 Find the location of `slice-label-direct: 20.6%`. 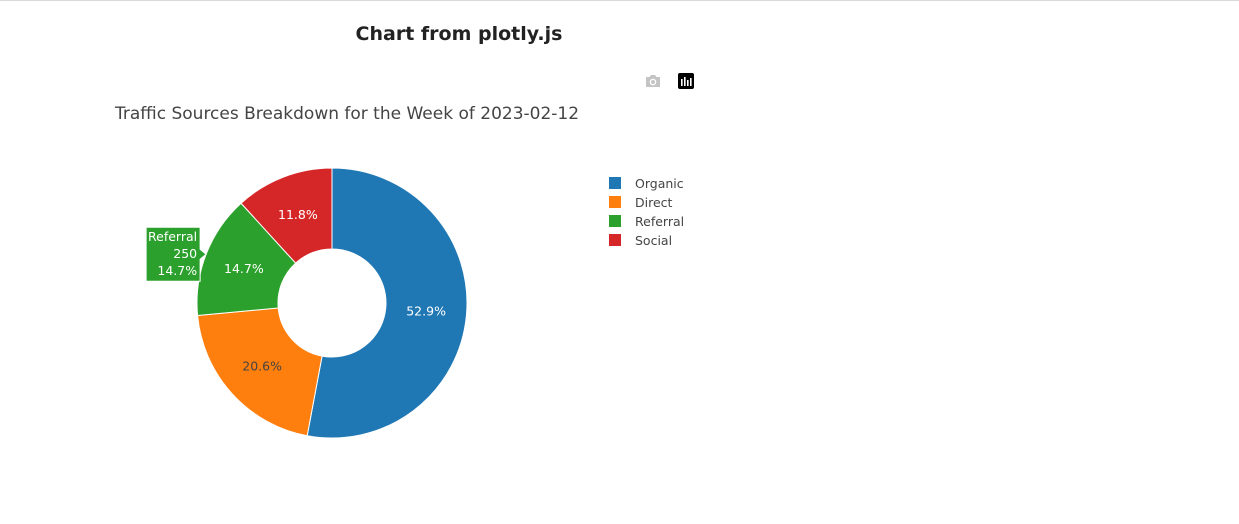

slice-label-direct: 20.6% is located at coordinates (262, 366).